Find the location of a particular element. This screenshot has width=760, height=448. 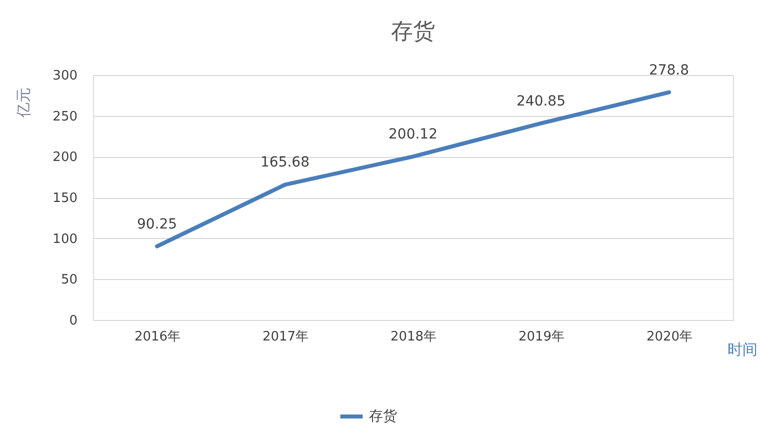

x-axis-title: 时间 is located at coordinates (743, 349).